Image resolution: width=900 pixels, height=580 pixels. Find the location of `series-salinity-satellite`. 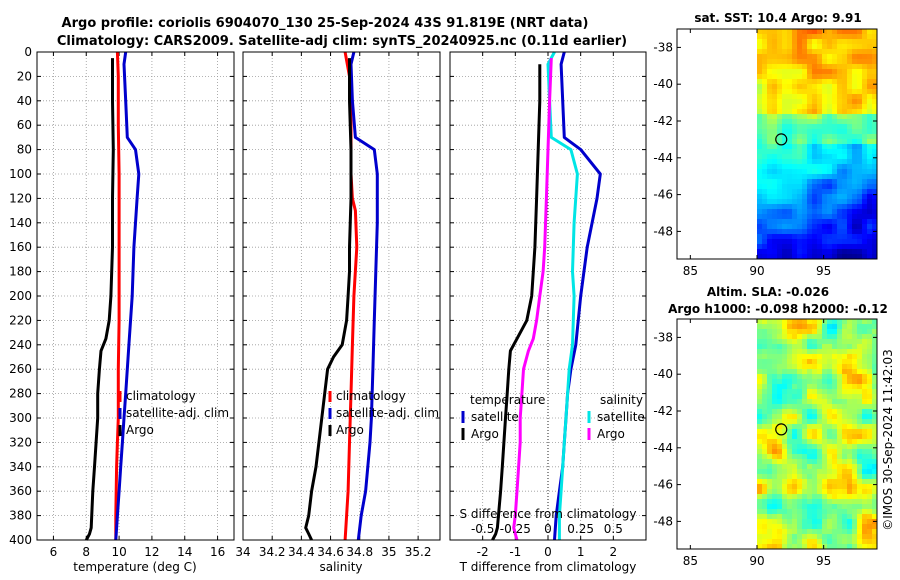

series-salinity-satellite is located at coordinates (562, 295).